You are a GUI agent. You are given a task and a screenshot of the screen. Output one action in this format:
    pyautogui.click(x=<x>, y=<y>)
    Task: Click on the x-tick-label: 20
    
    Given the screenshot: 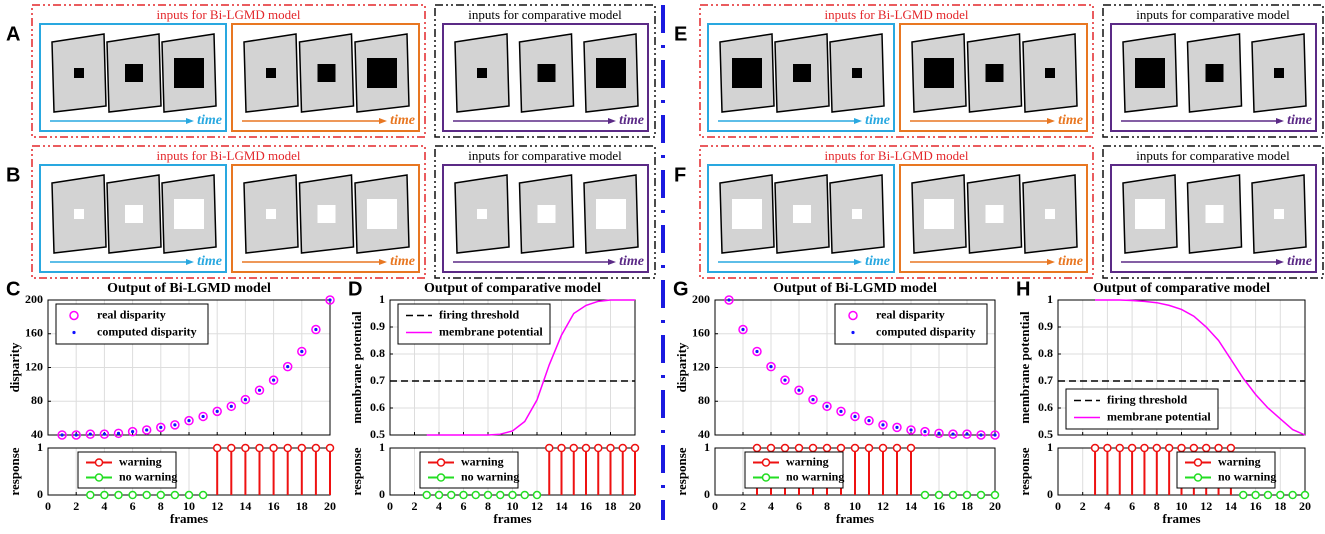 What is the action you would take?
    pyautogui.click(x=635, y=506)
    